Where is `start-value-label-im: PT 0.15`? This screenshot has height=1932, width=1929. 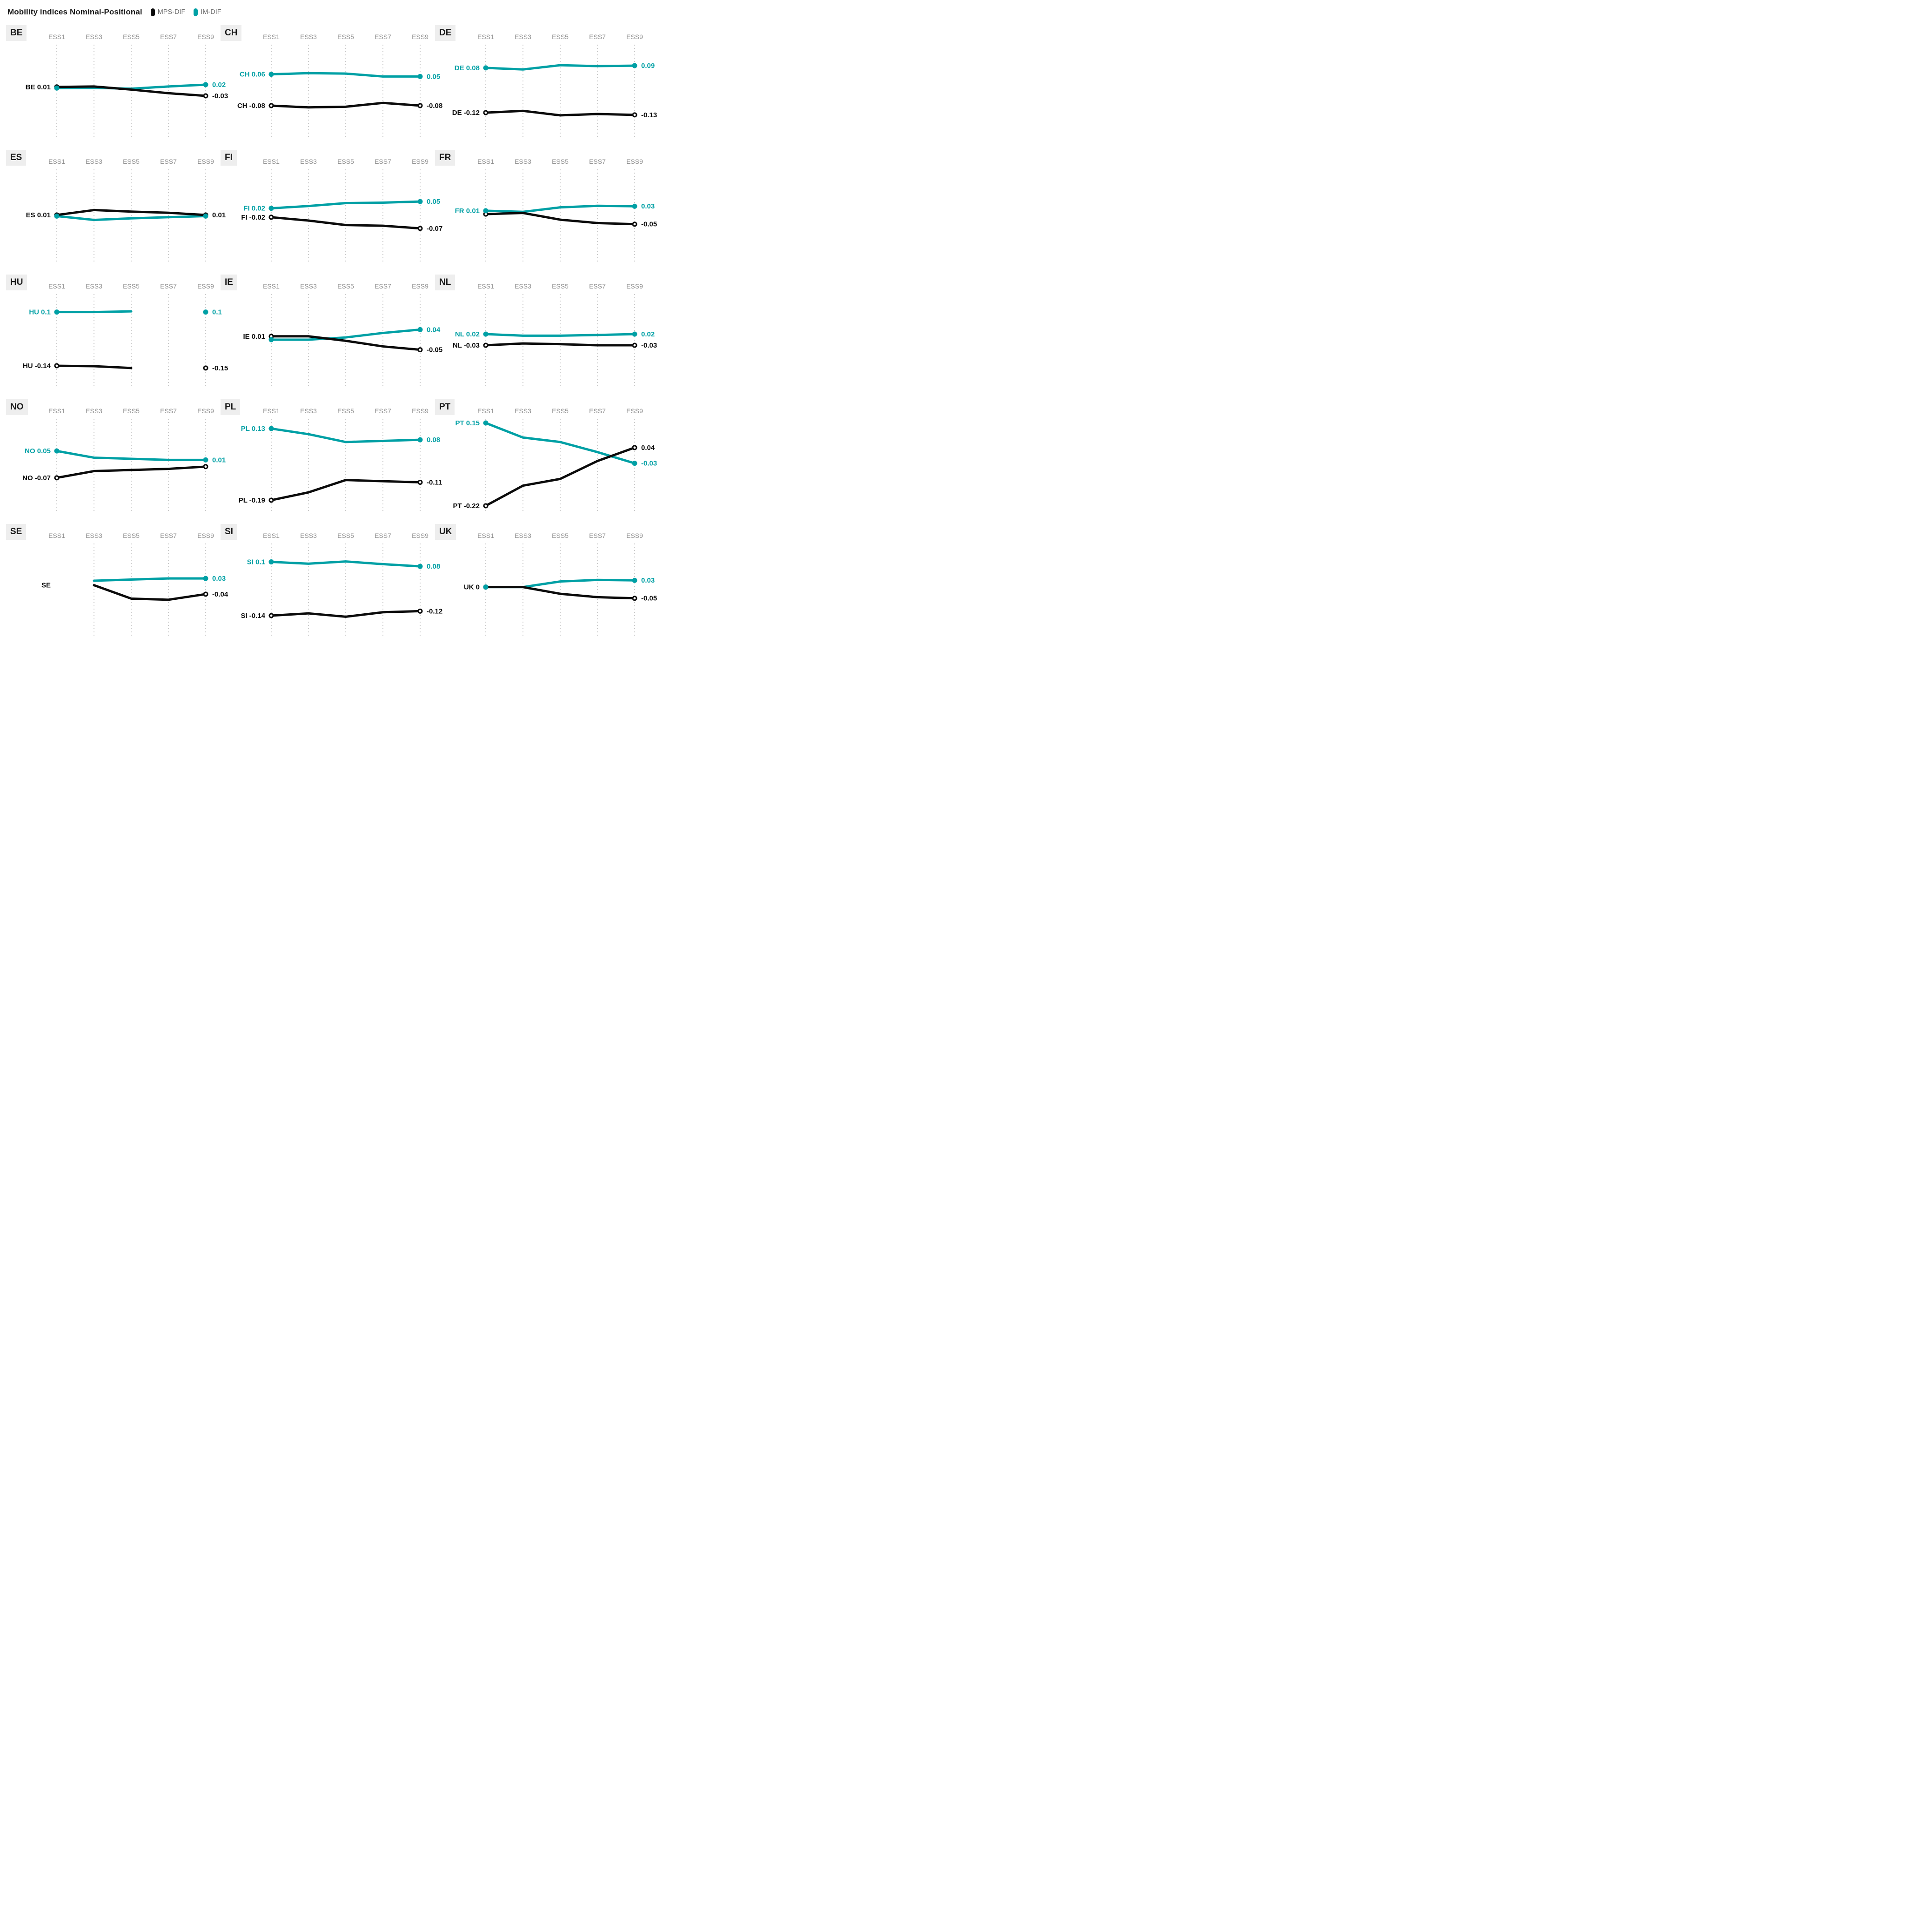
start-value-label-im: PT 0.15 is located at coordinates (468, 423).